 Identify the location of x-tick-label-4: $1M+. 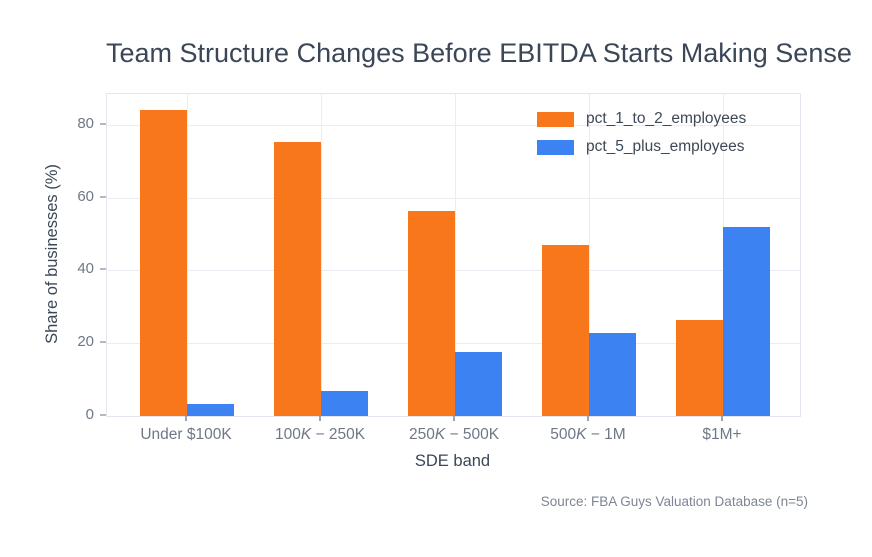
(722, 434).